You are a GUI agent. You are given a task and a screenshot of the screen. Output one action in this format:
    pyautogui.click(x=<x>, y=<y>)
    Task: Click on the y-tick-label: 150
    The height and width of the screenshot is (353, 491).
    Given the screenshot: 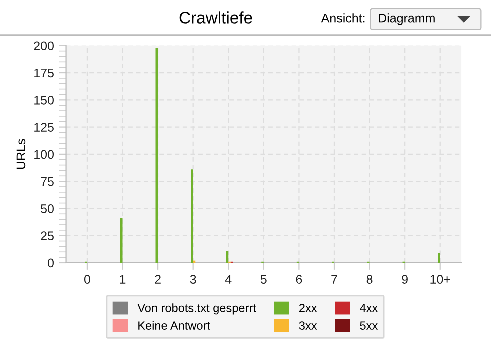 What is the action you would take?
    pyautogui.click(x=44, y=100)
    